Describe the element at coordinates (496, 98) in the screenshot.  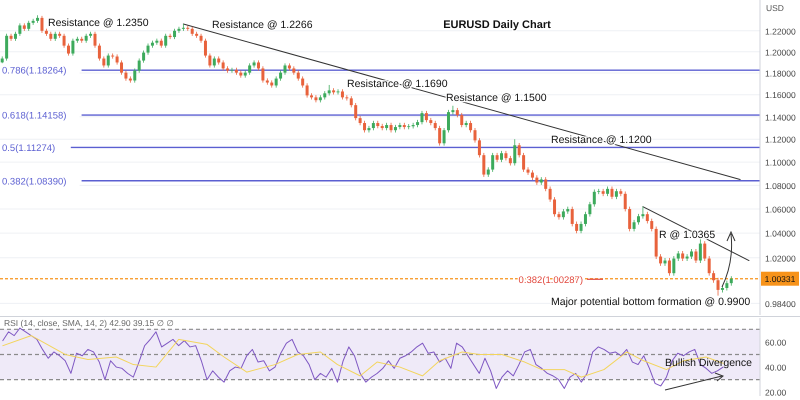
I see `annotation: Resistance @ 1.1500` at that location.